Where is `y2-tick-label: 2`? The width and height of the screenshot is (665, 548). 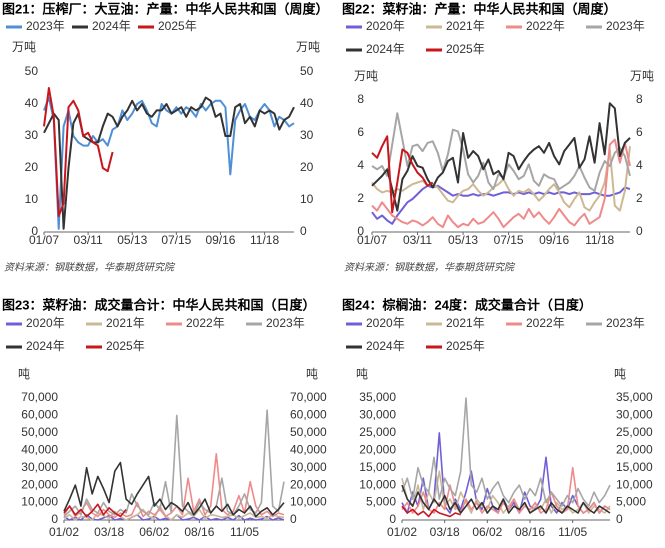
y2-tick-label: 2 is located at coordinates (639, 198).